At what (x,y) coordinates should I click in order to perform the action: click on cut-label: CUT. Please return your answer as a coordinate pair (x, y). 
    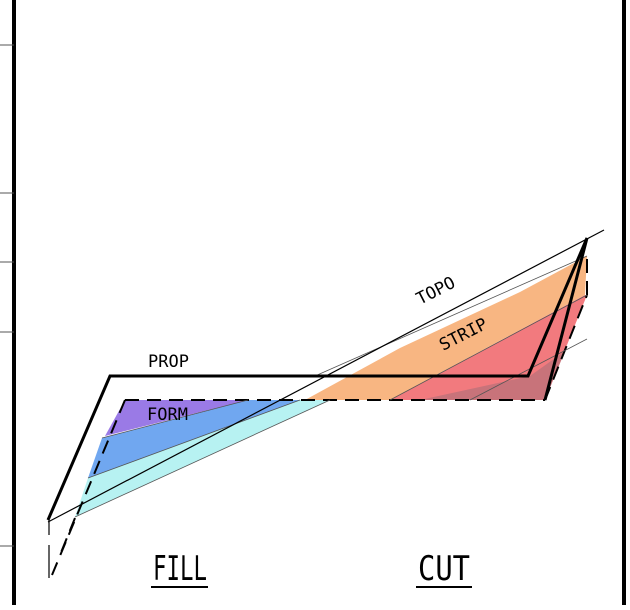
    Looking at the image, I should click on (444, 569).